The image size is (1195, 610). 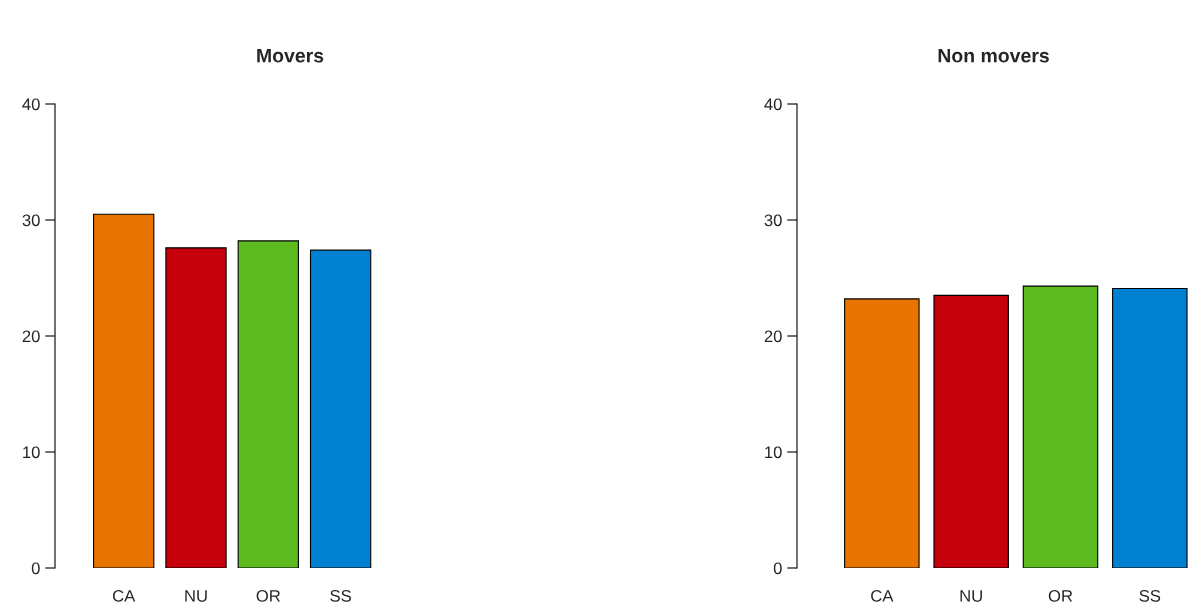 I want to click on chart-title: Movers, so click(x=290, y=55).